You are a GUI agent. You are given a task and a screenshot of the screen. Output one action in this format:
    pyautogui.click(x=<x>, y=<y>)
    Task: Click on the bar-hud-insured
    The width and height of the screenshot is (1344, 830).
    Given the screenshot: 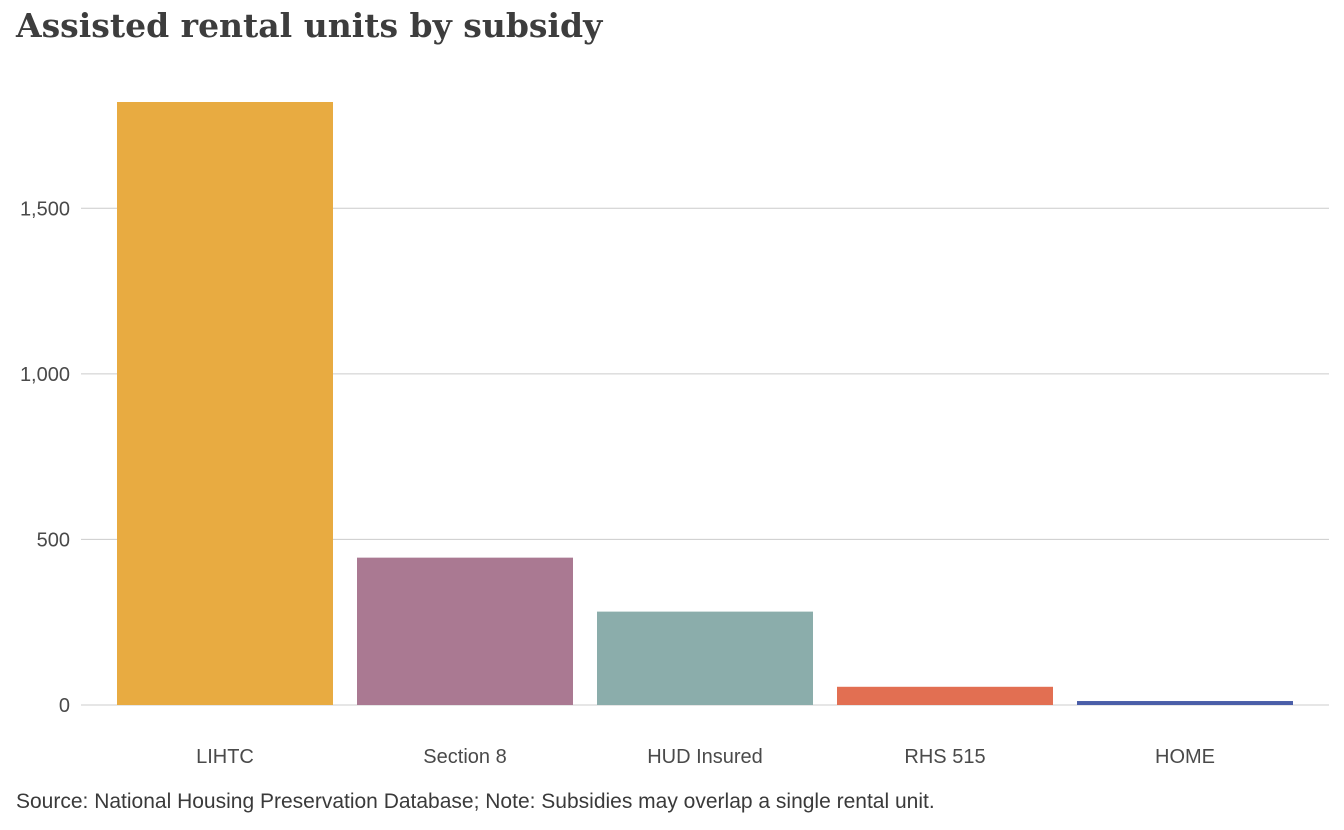 What is the action you would take?
    pyautogui.click(x=705, y=658)
    